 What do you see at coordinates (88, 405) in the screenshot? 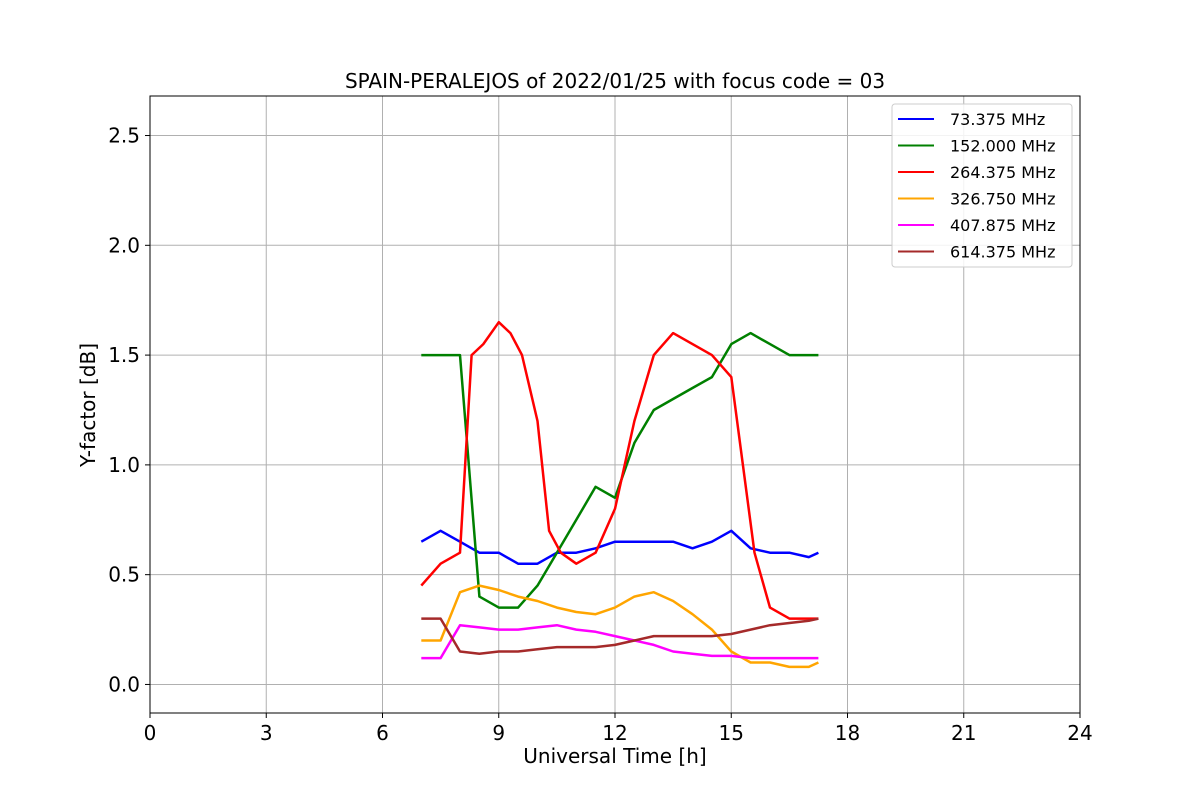
I see `y-axis-label: Y-factor [dB]` at bounding box center [88, 405].